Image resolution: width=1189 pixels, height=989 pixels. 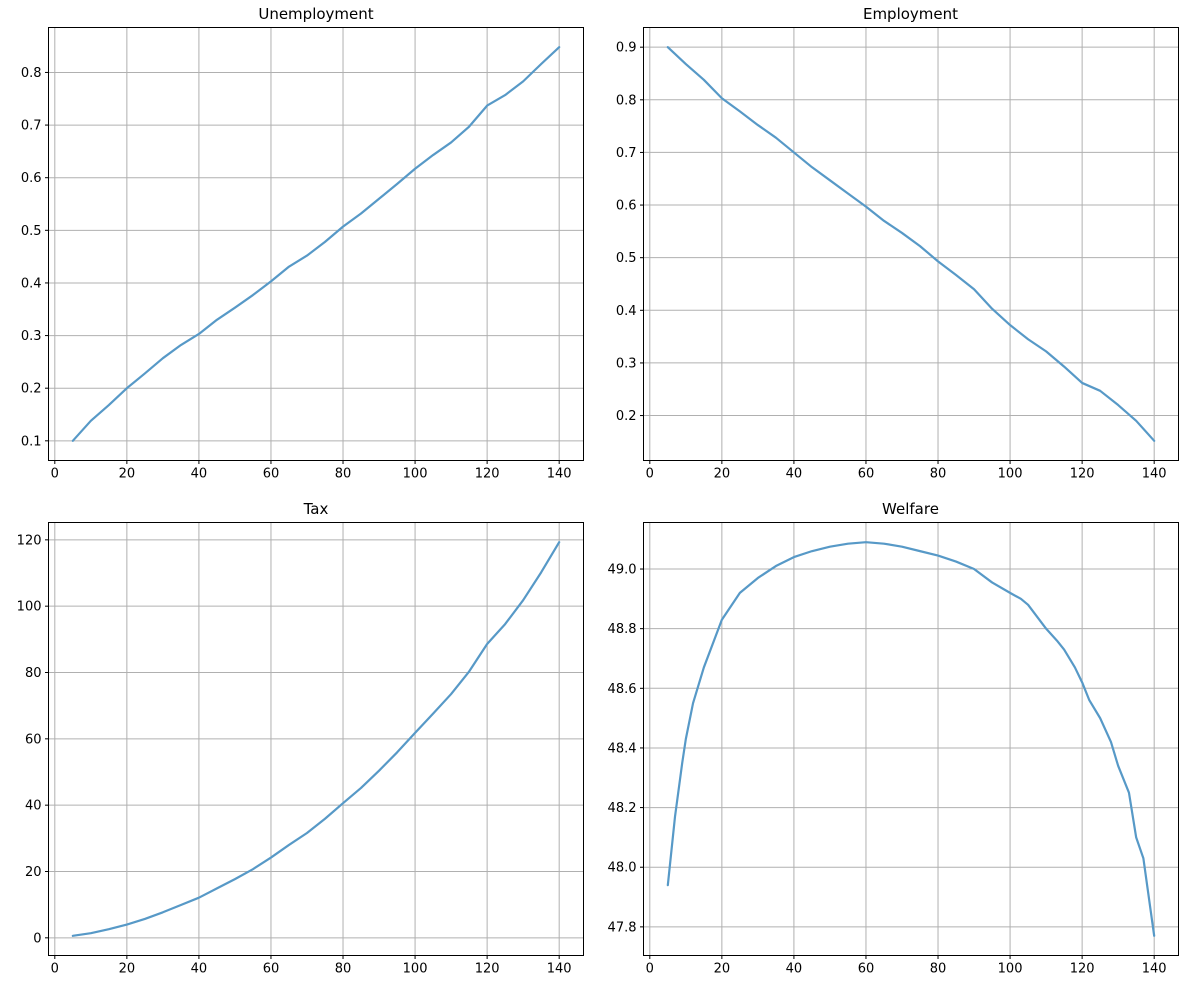 I want to click on y-tick-label: 49.0, so click(x=621, y=569).